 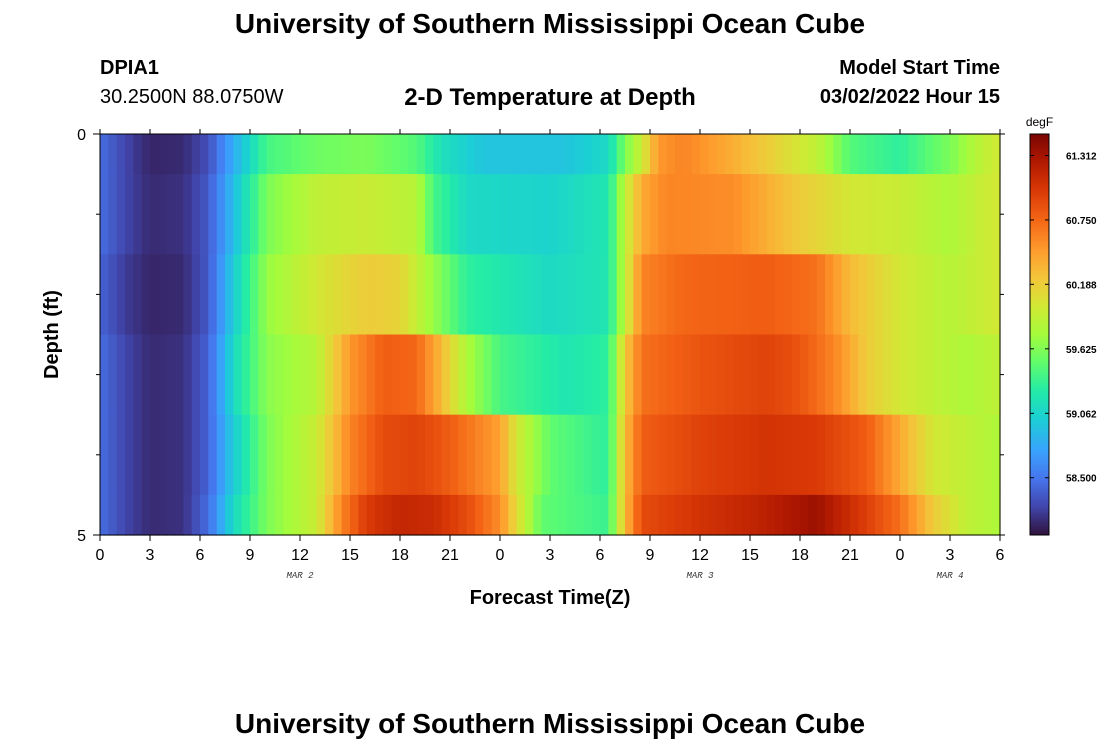 What do you see at coordinates (550, 598) in the screenshot?
I see `x-axis-title: Forecast Time(Z)` at bounding box center [550, 598].